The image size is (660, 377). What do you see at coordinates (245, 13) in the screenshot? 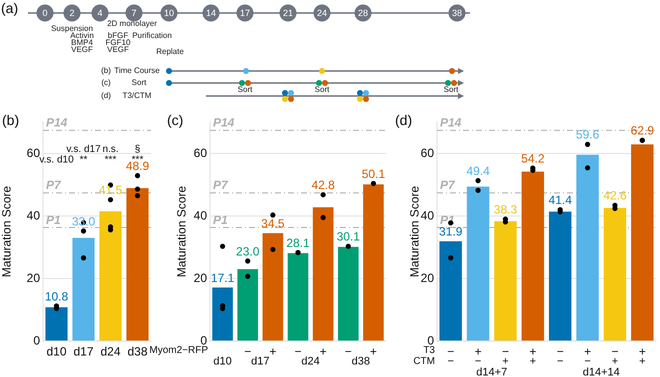
I see `text: 17` at bounding box center [245, 13].